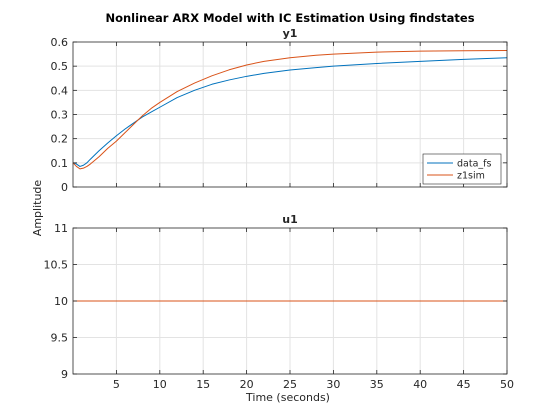 The height and width of the screenshot is (420, 560). I want to click on subplot-title: u1, so click(290, 219).